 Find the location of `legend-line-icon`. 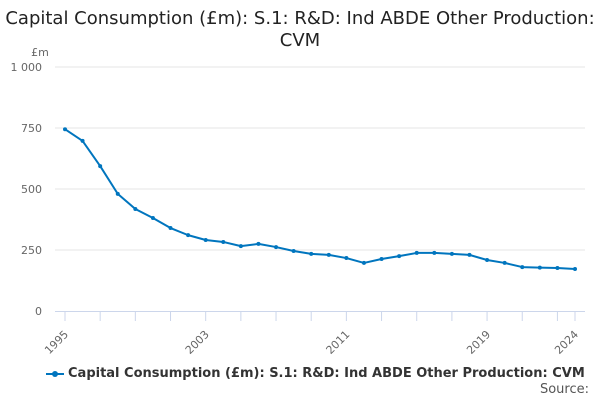

legend-line-icon is located at coordinates (55, 373).